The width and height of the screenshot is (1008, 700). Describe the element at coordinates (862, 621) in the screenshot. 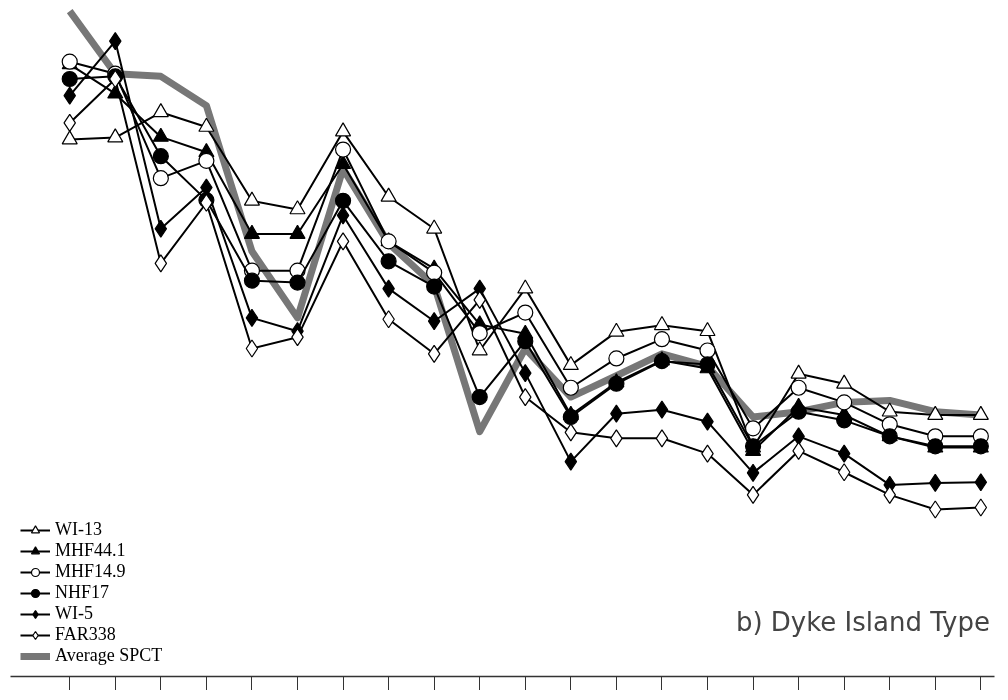

I see `text: b) Dyke Island Type` at that location.